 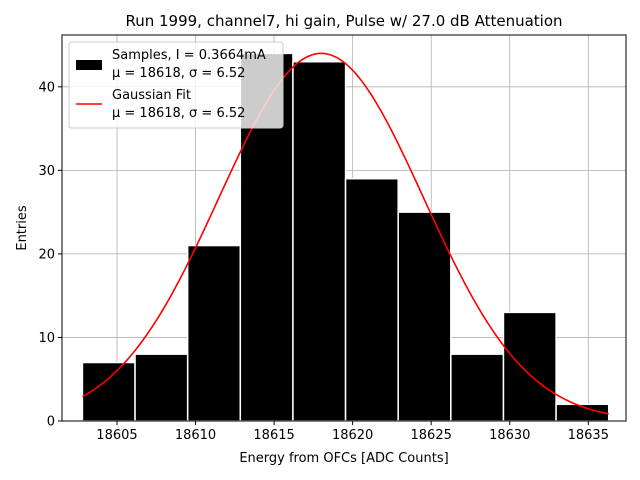 What do you see at coordinates (195, 435) in the screenshot?
I see `x-tick-label: 18610` at bounding box center [195, 435].